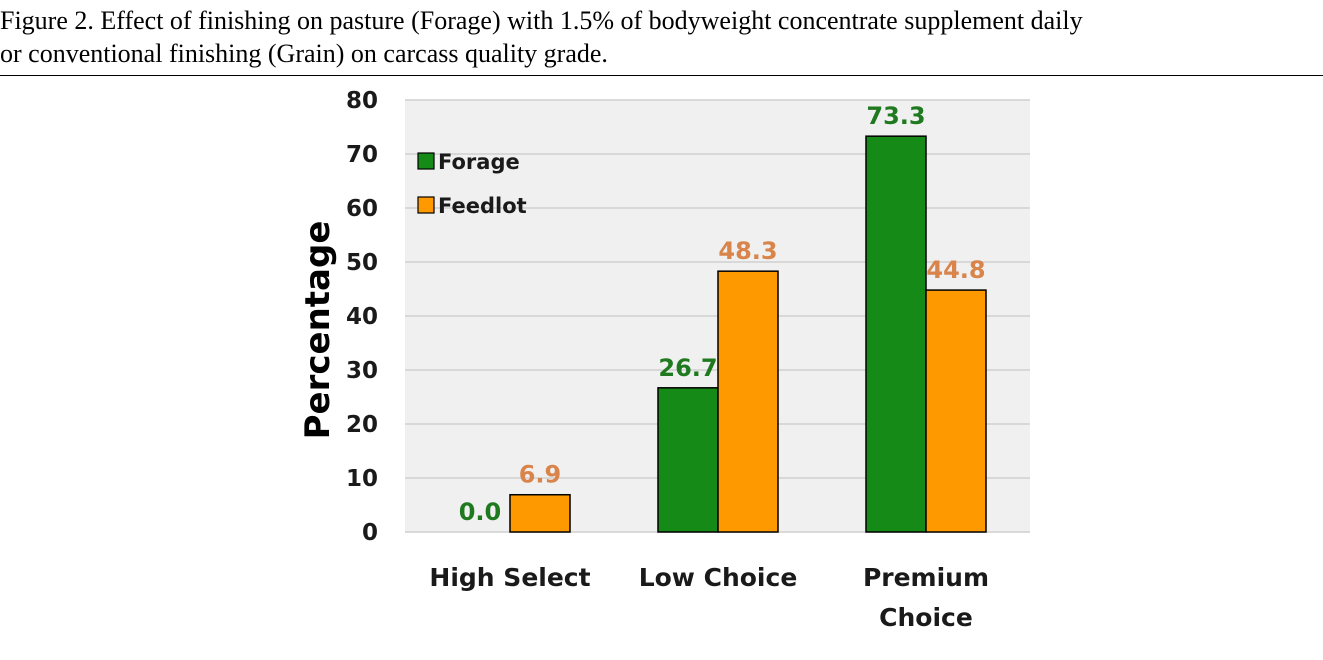 This screenshot has width=1323, height=660. Describe the element at coordinates (362, 479) in the screenshot. I see `y-tick-label-10: 10` at that location.